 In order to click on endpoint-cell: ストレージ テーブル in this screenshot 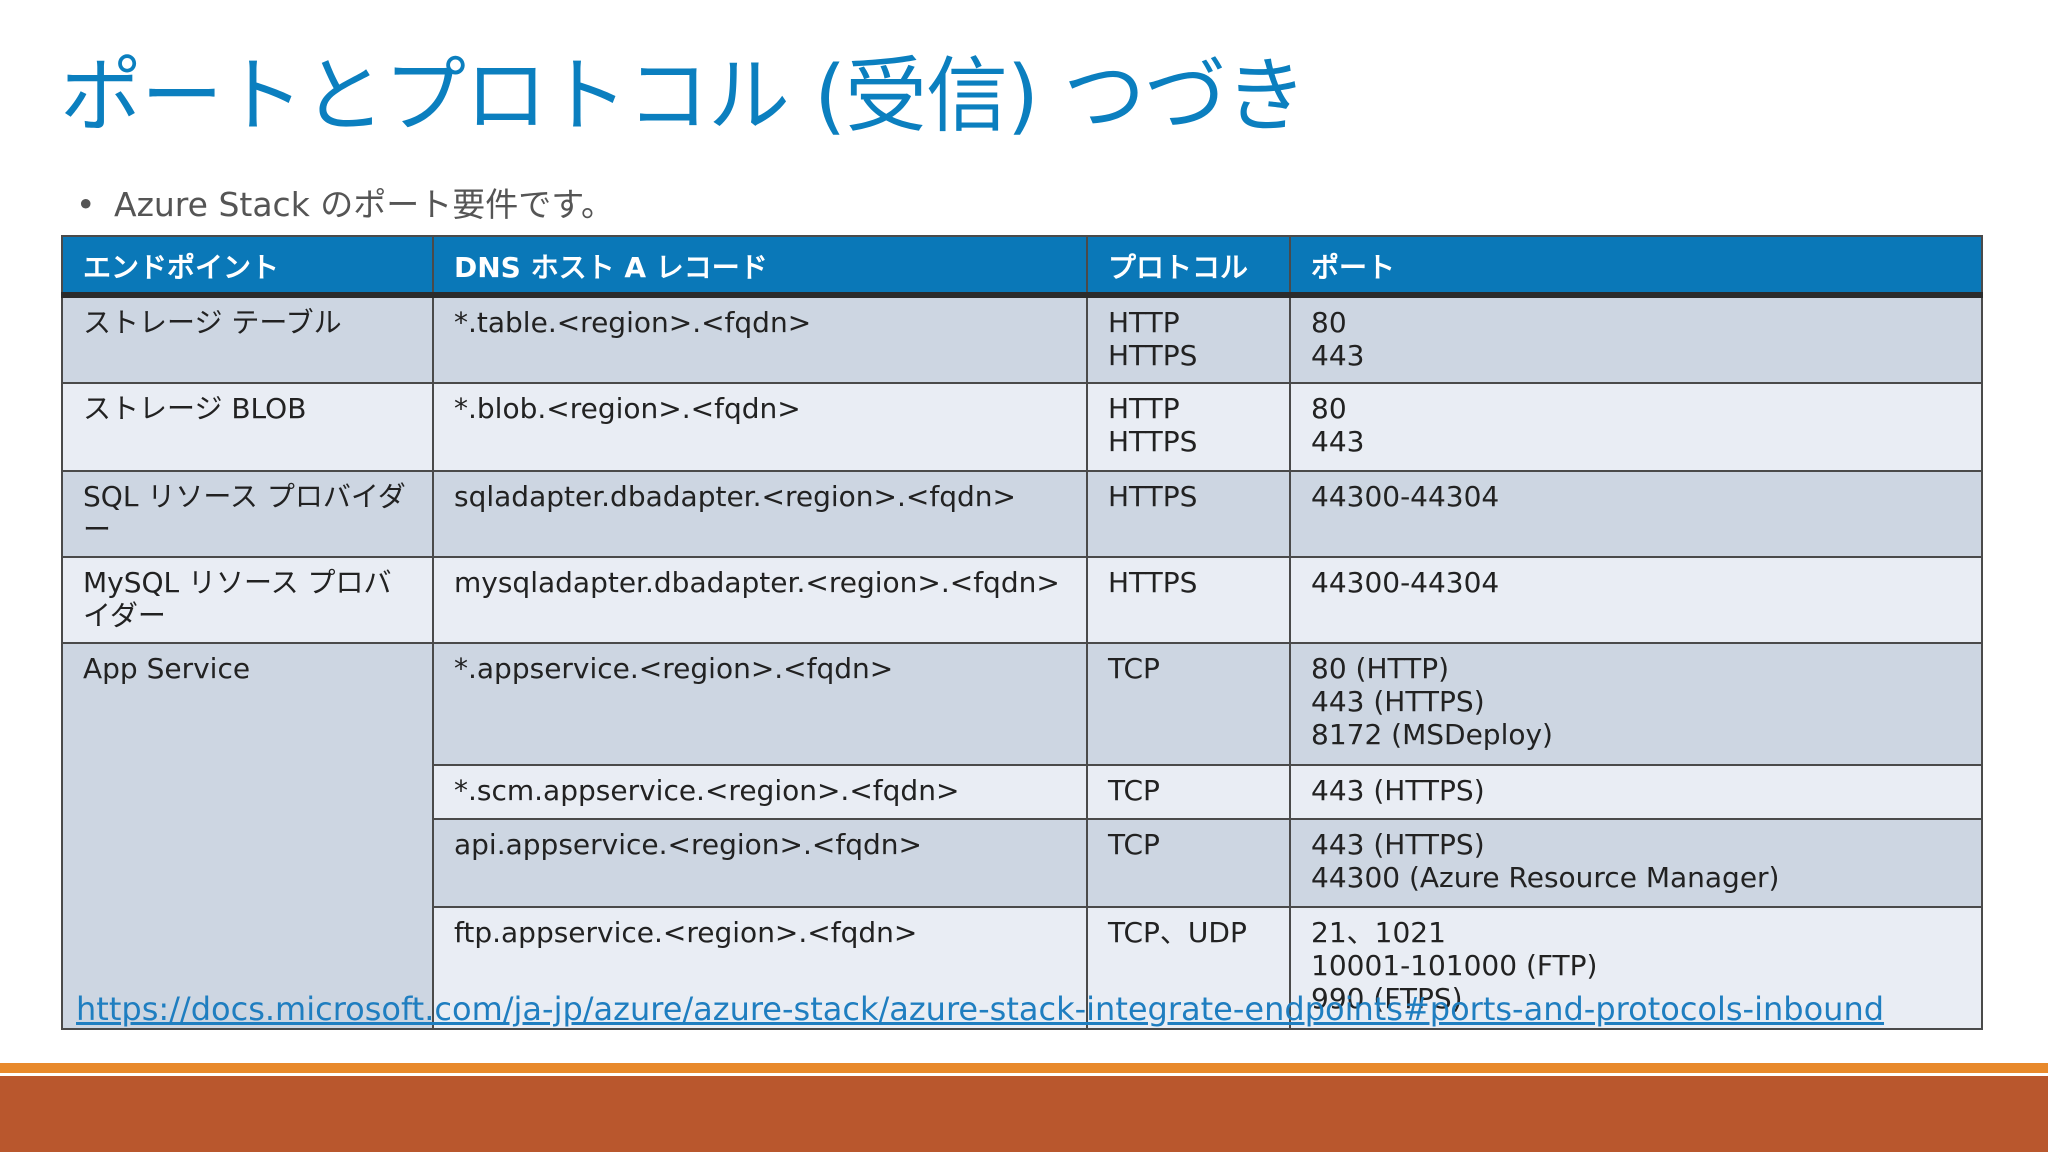, I will do `click(247, 339)`.